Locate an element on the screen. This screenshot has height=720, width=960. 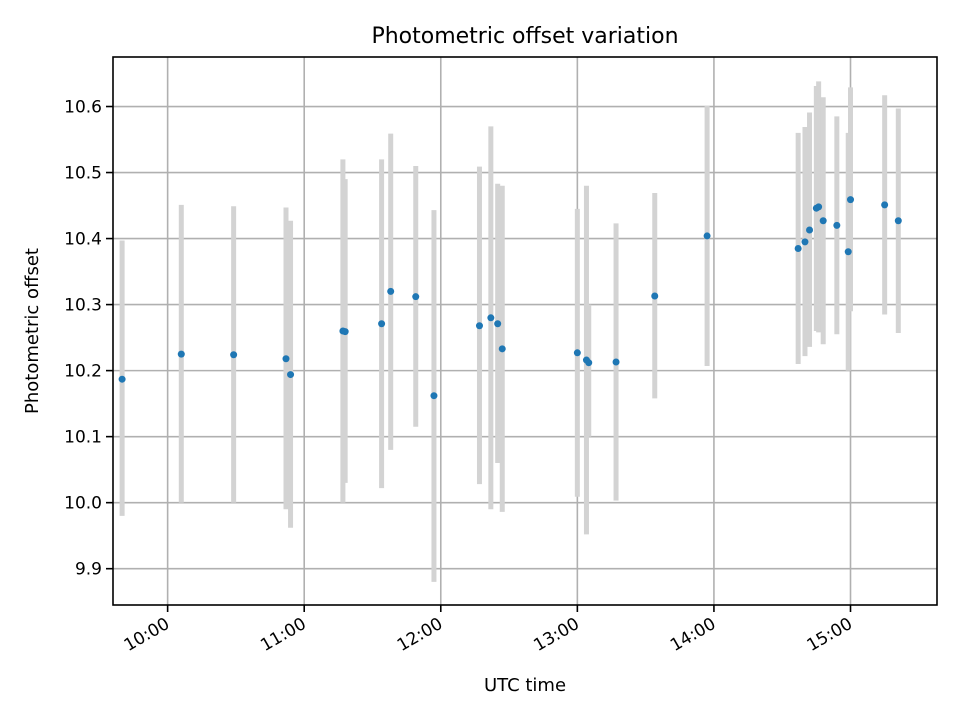
y-tick-label: 10.6 is located at coordinates (83, 108).